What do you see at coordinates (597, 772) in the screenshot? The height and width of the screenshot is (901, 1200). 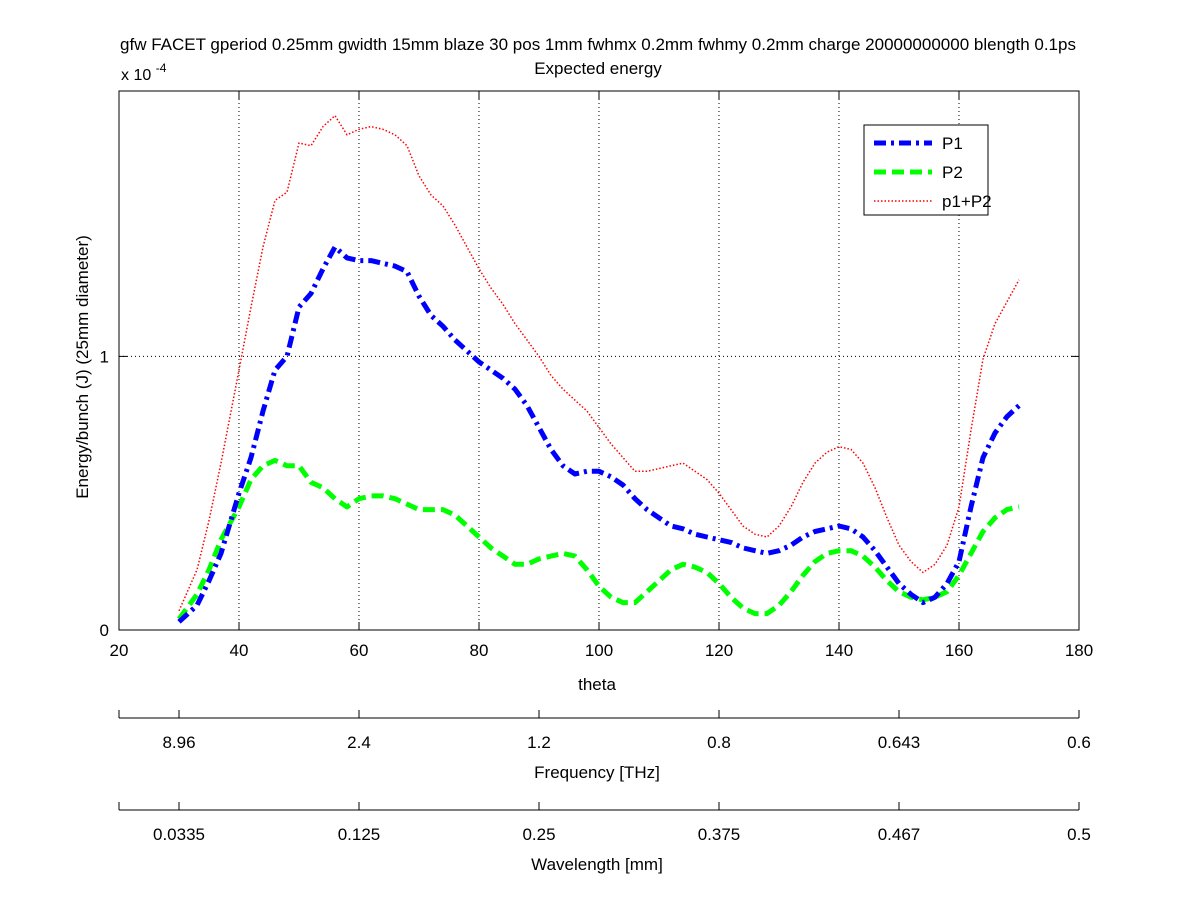 I see `frequency-axis-label: Frequency [THz]` at bounding box center [597, 772].